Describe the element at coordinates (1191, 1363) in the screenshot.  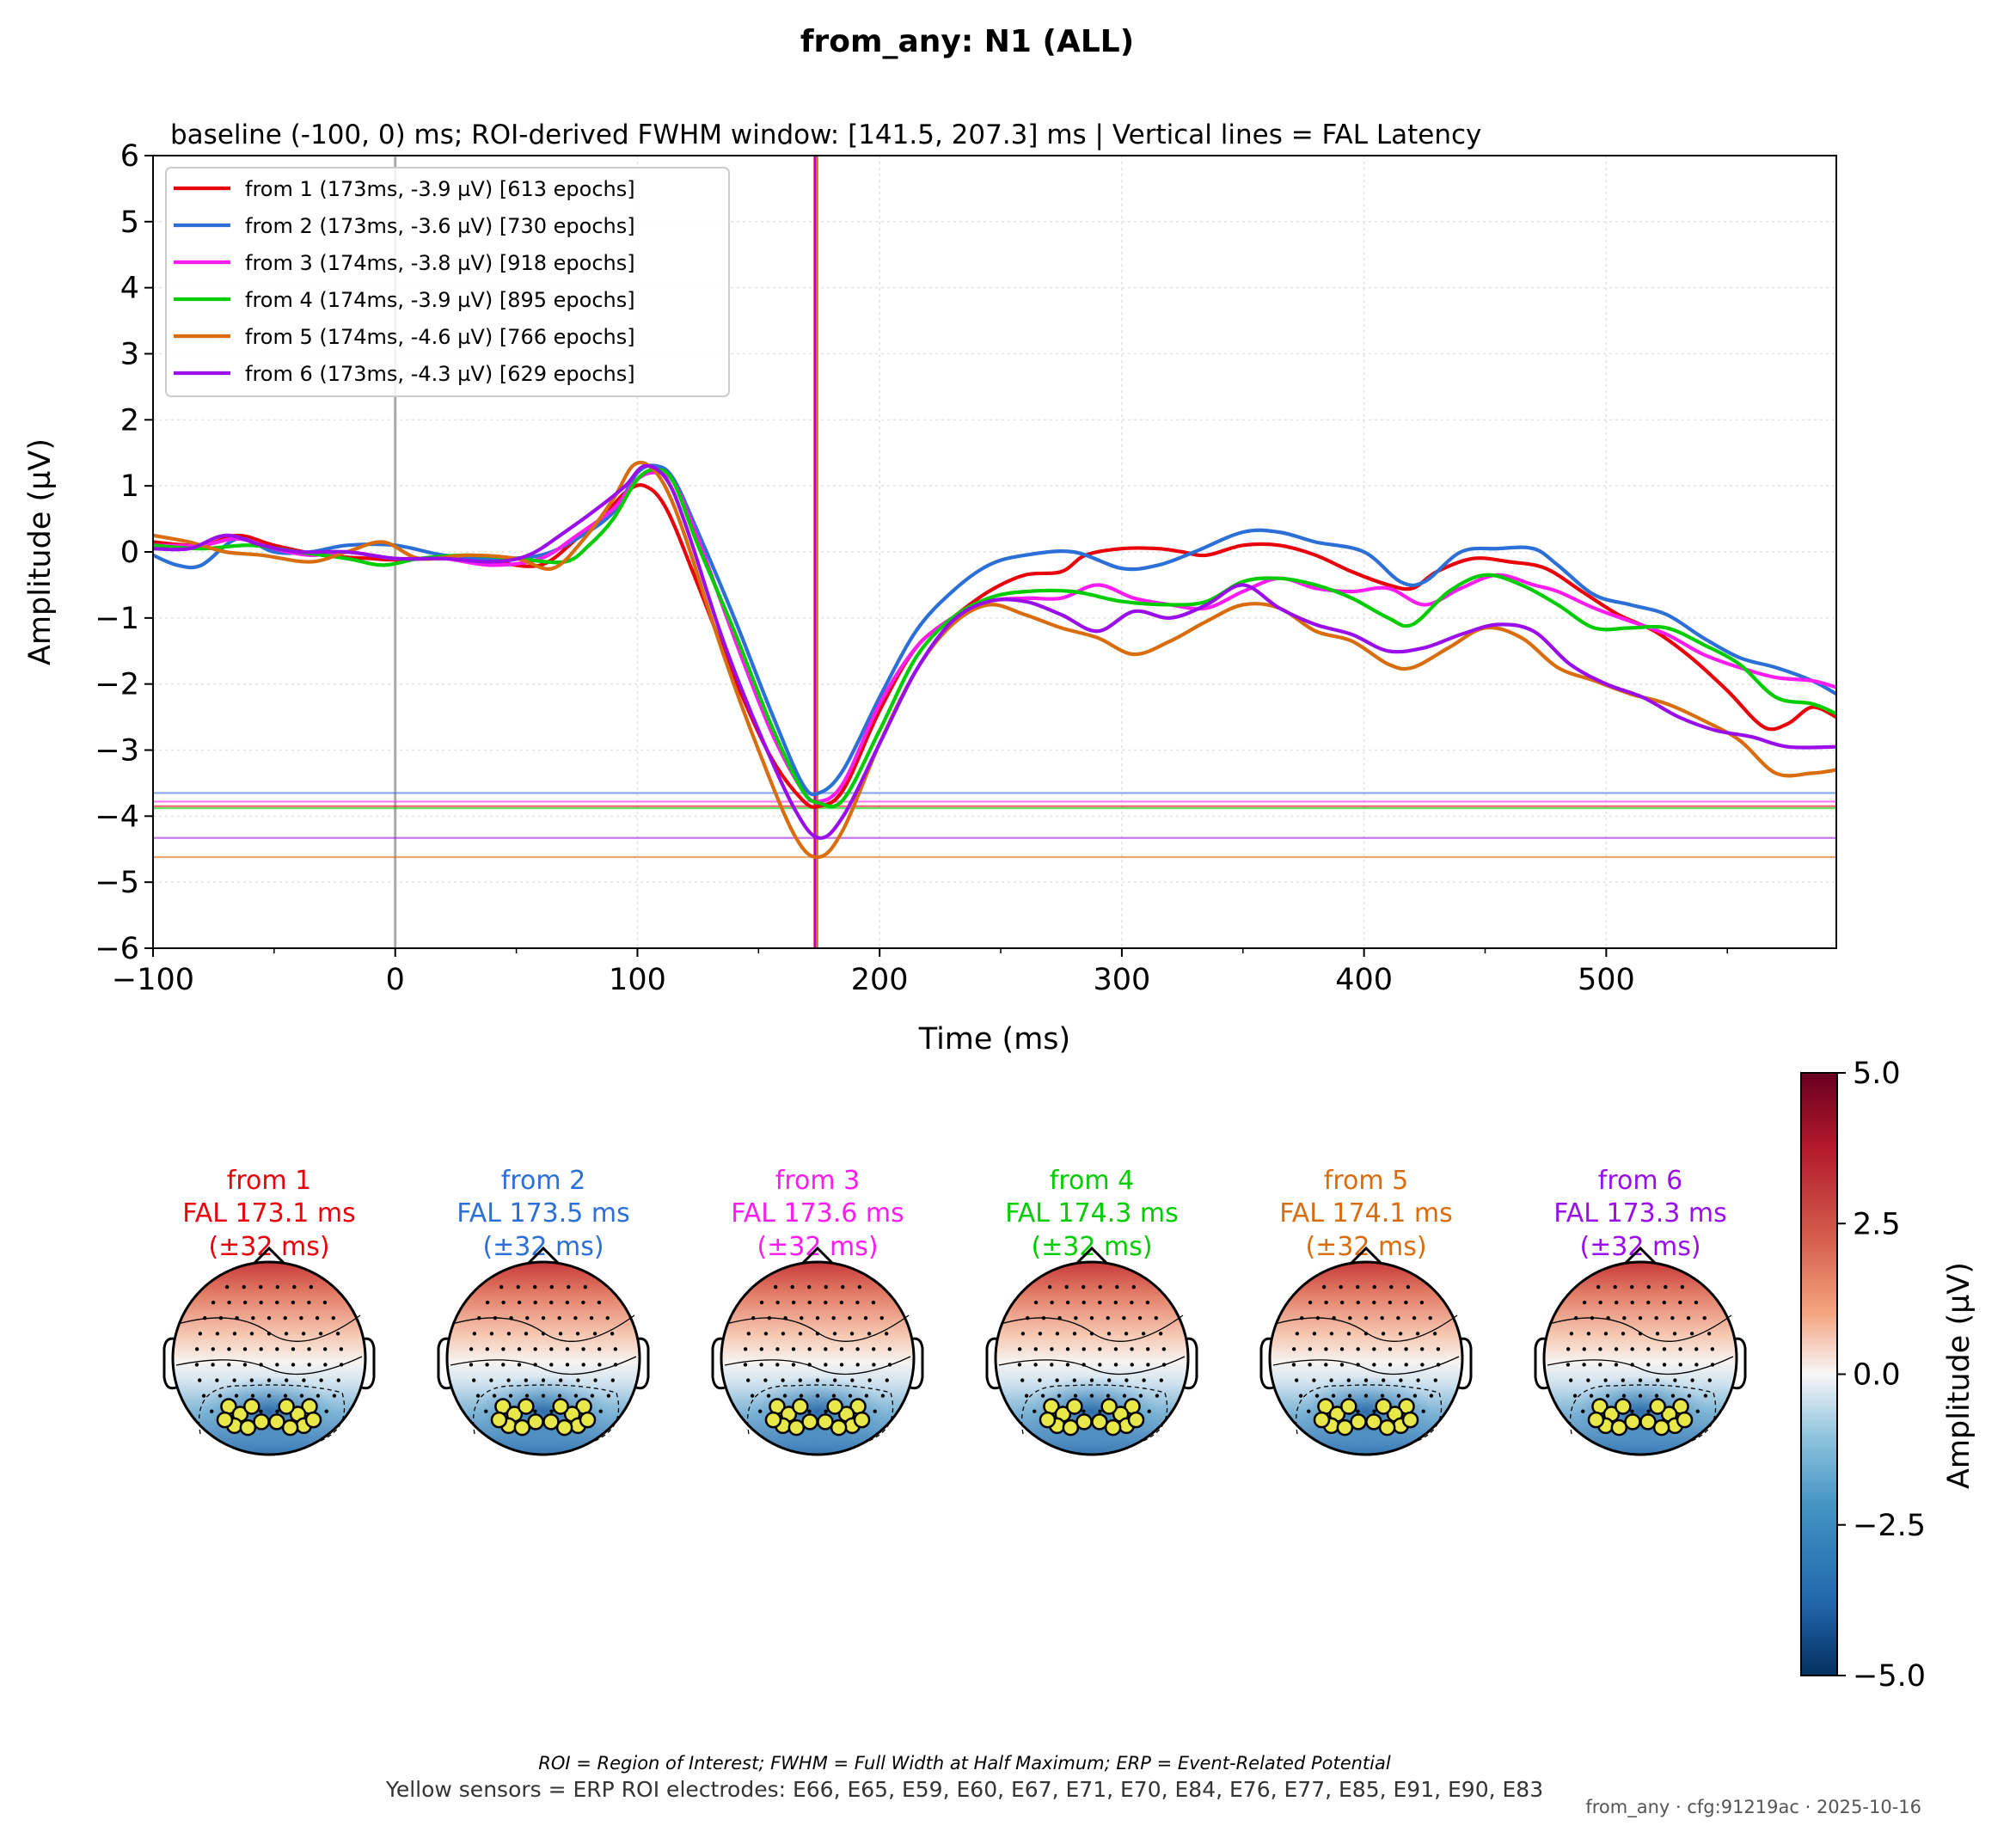
I see `head-ear-right` at that location.